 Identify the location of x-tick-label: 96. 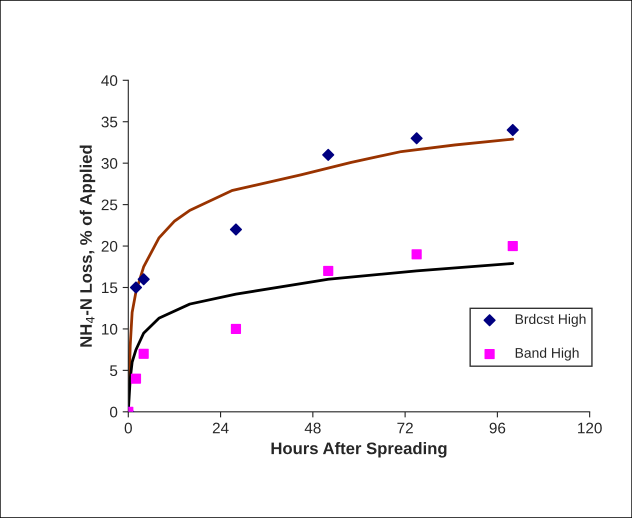
(498, 428).